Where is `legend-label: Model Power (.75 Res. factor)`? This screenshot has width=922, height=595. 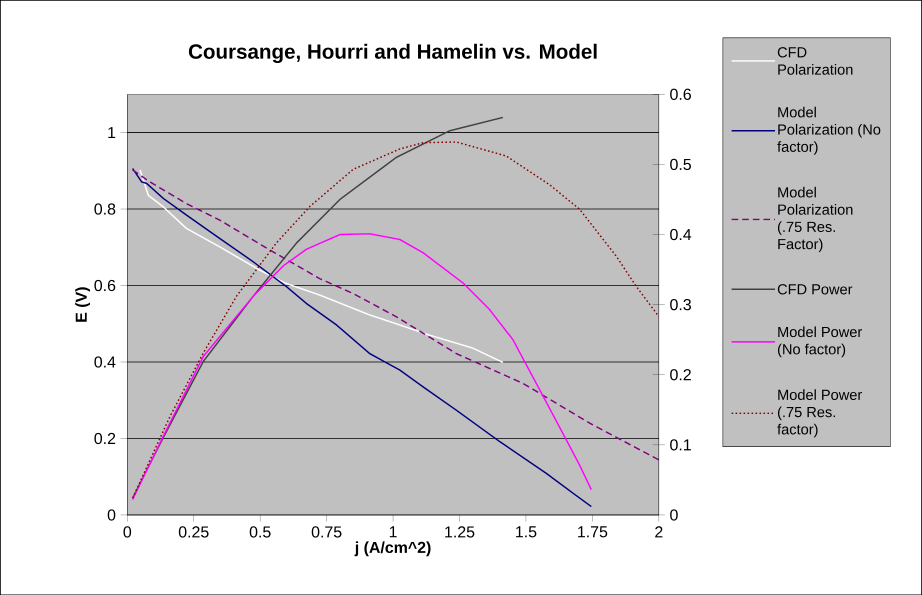
legend-label: Model Power (.75 Res. factor) is located at coordinates (819, 413).